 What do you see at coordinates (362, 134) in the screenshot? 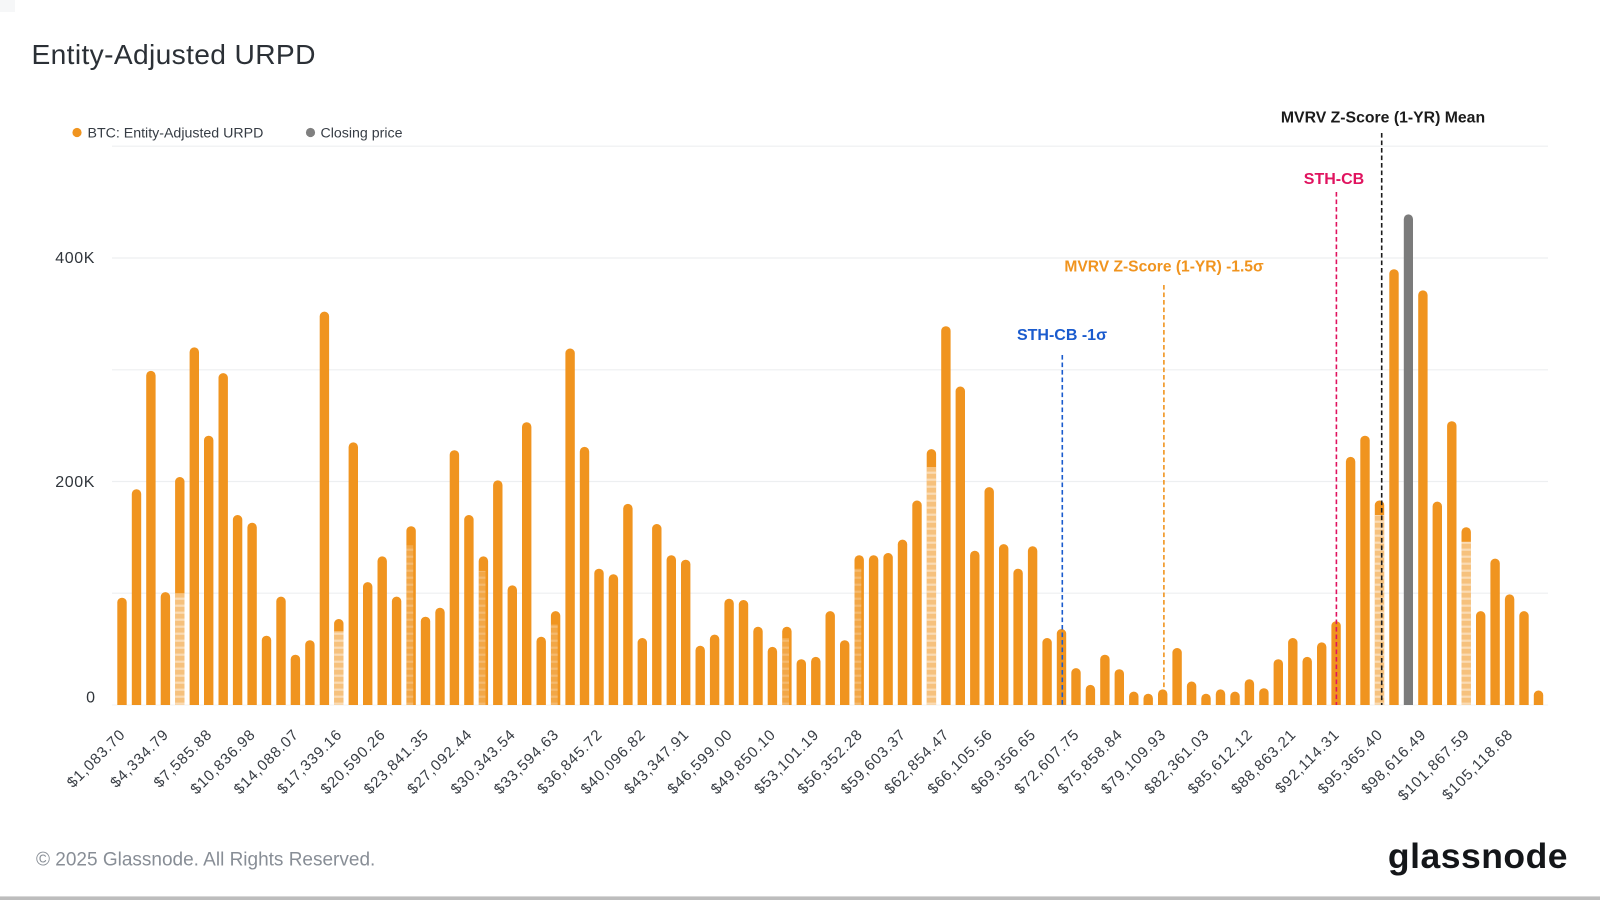
I see `svg-text: Closing price` at bounding box center [362, 134].